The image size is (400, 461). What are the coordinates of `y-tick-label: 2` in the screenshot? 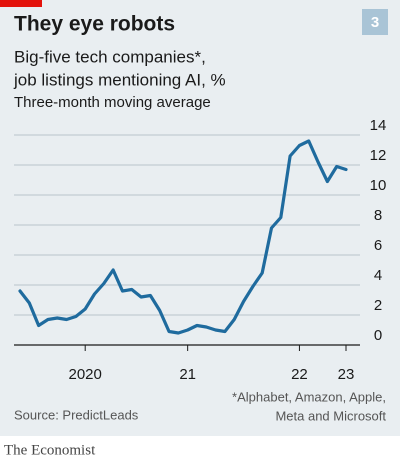 It's located at (378, 305).